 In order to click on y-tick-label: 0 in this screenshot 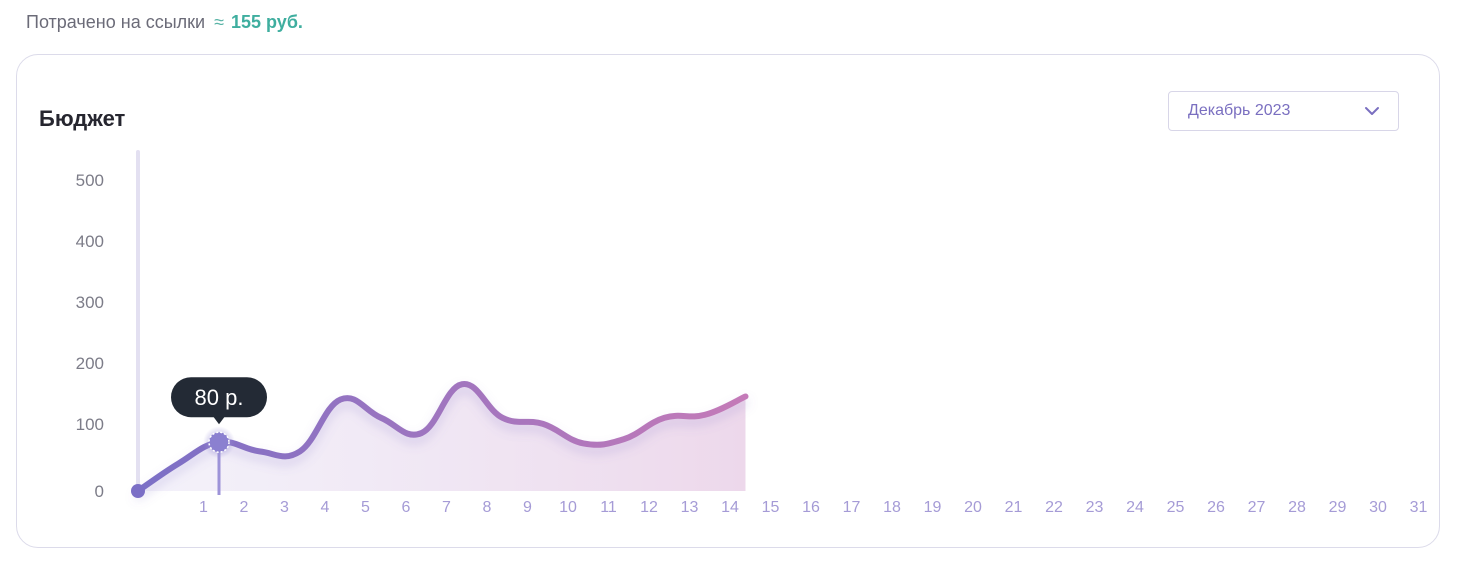, I will do `click(99, 491)`.